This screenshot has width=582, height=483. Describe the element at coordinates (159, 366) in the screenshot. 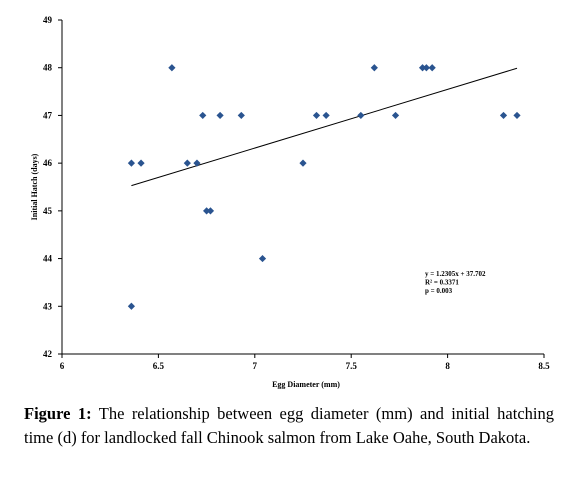

I see `x-tick-label: 6.5` at that location.